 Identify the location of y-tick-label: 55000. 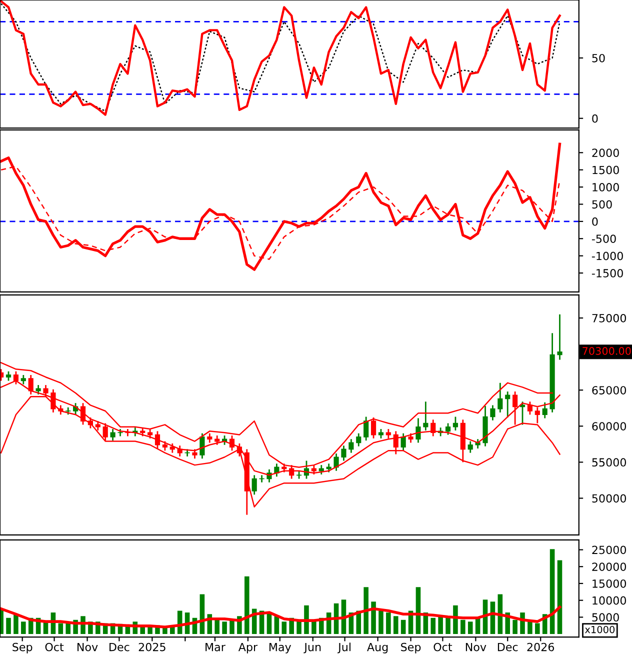
(609, 462).